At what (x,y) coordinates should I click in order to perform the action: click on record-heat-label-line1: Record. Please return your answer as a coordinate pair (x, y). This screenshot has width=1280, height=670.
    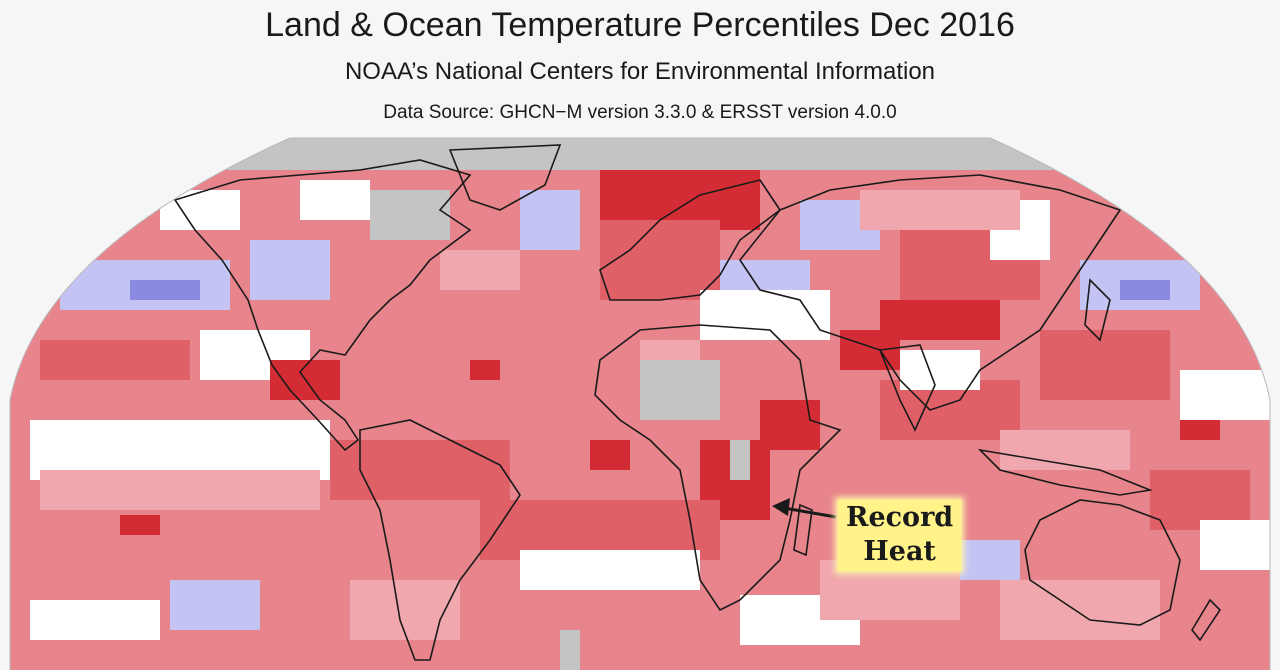
    Looking at the image, I should click on (900, 517).